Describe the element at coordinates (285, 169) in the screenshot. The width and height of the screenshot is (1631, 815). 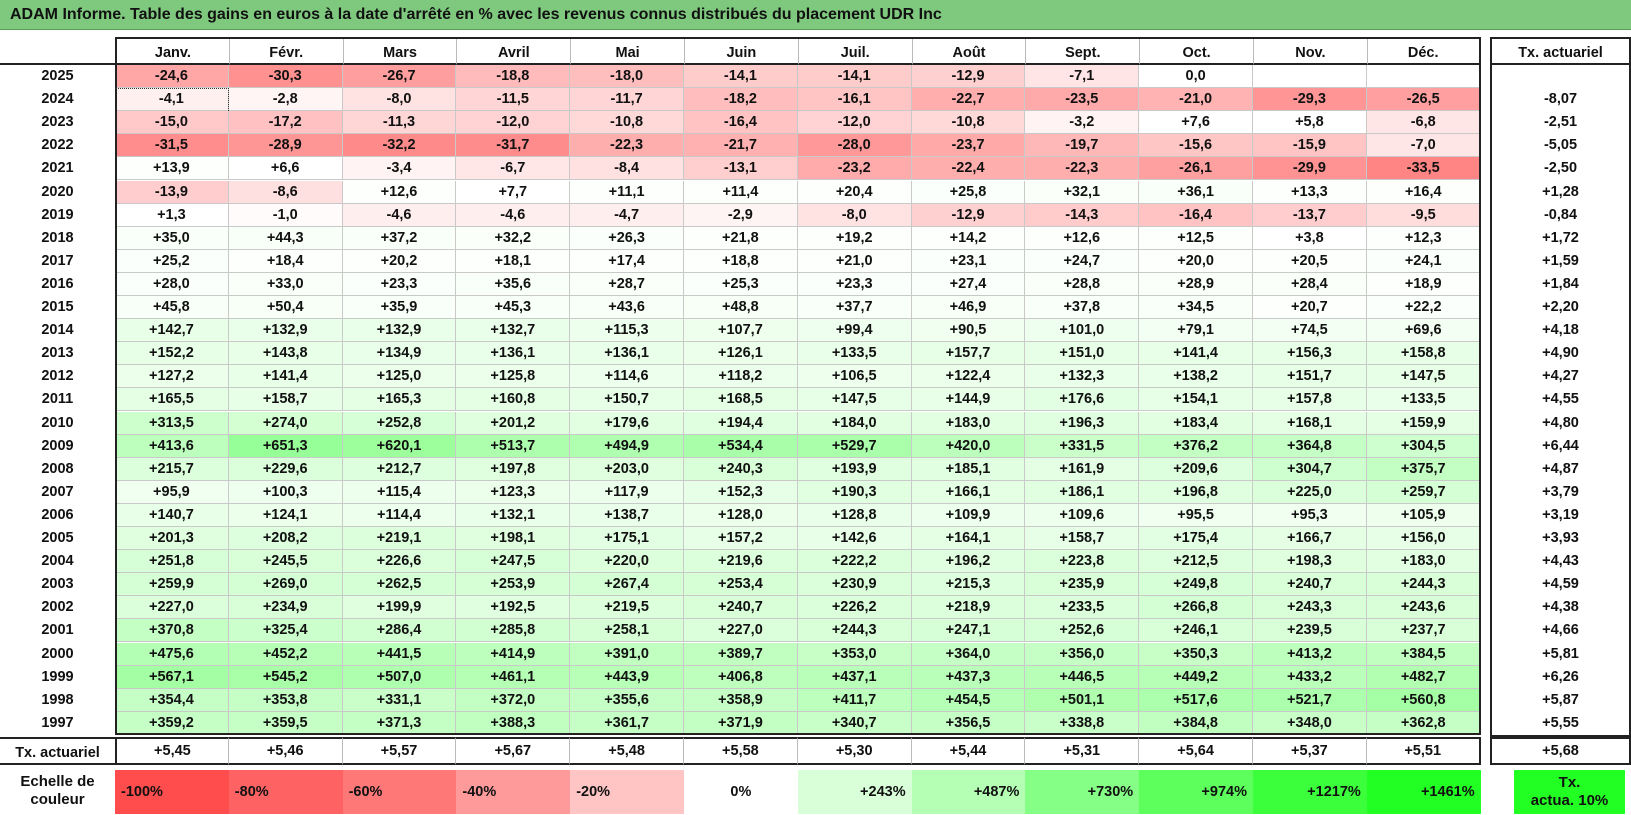
I see `gain-cell: +6,6` at that location.